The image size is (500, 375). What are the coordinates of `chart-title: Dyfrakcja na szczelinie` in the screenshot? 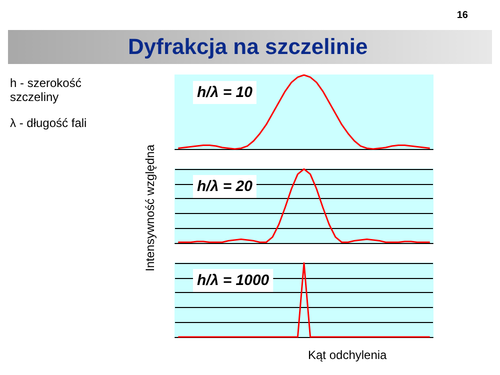 It's located at (248, 47).